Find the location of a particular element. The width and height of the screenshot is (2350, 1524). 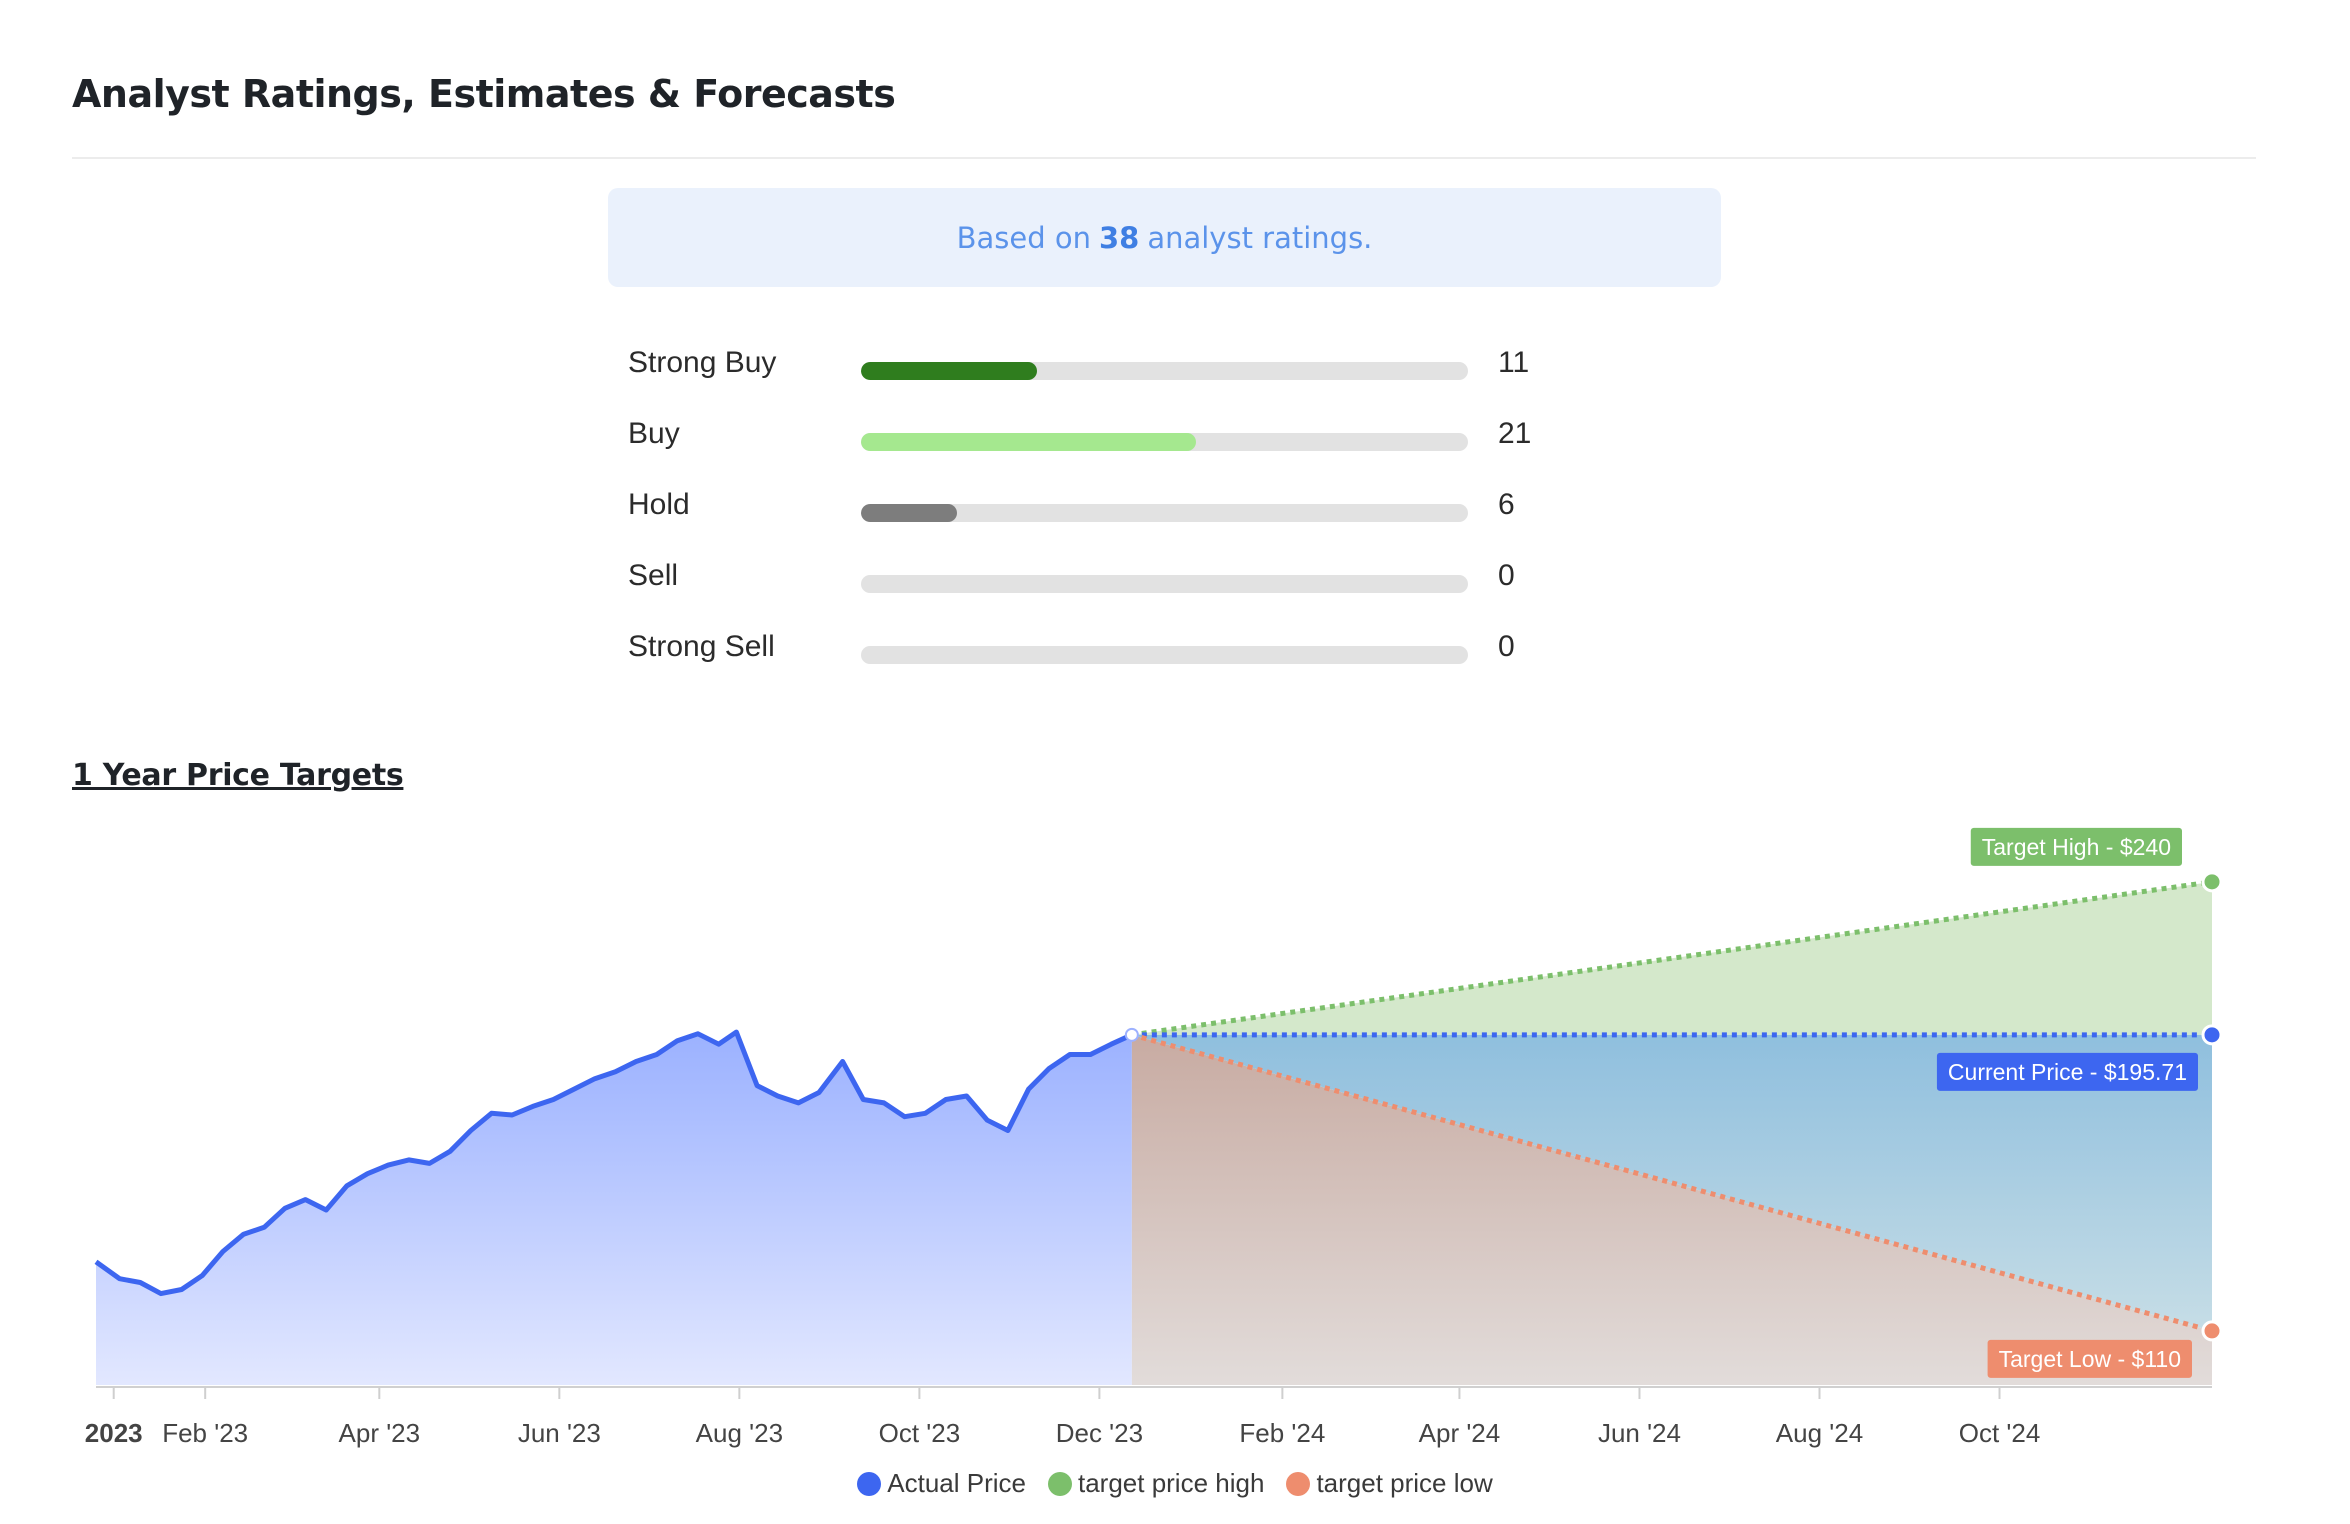

x-tick-label: Oct '24 is located at coordinates (2000, 1433).